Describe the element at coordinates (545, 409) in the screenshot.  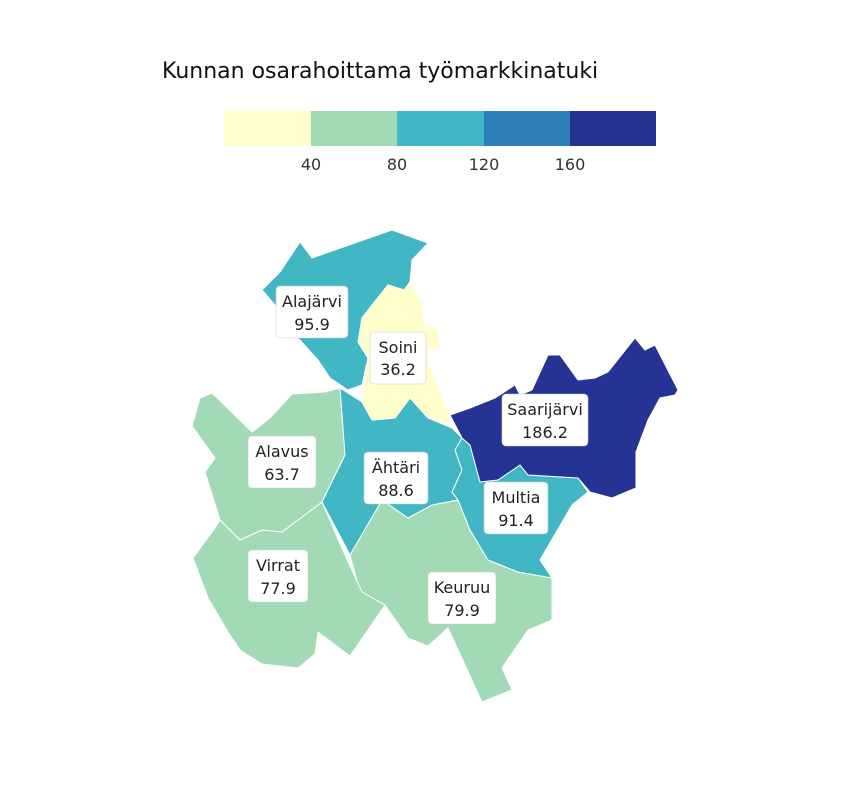
I see `label-name: Saarijärvi` at that location.